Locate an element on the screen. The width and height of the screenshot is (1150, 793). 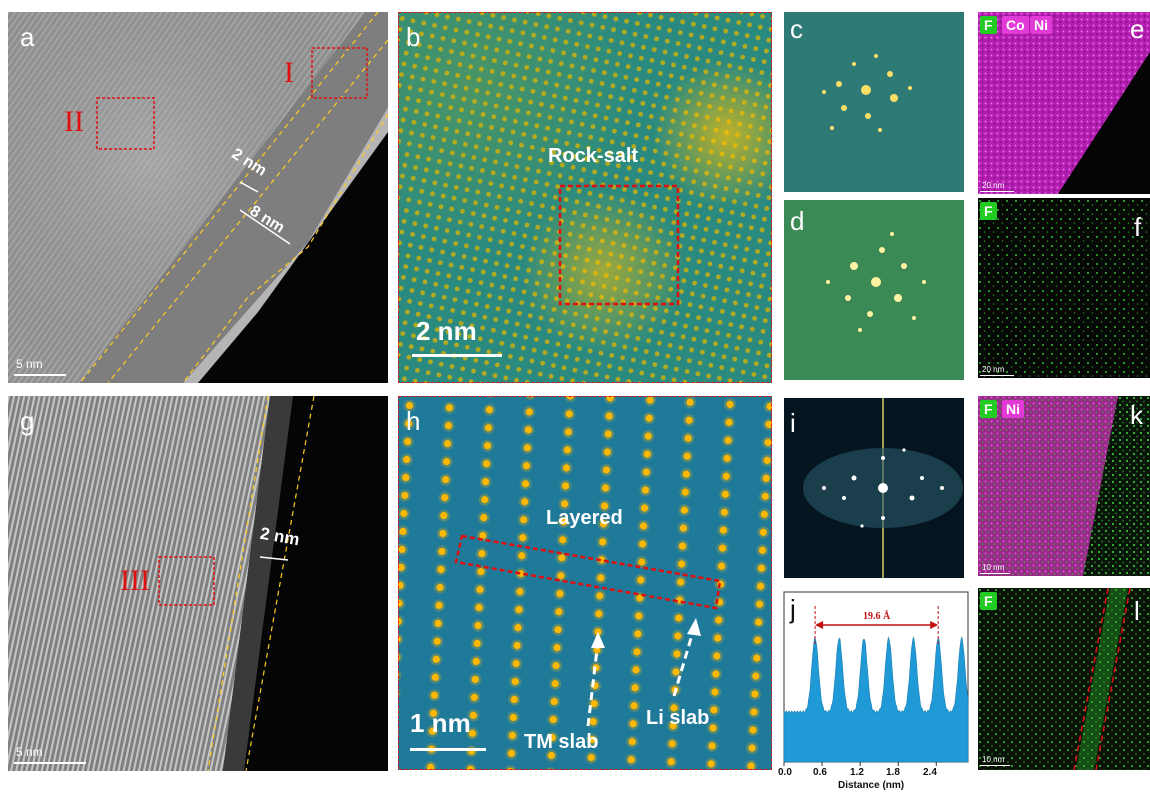
region-I-label: I is located at coordinates (289, 72).